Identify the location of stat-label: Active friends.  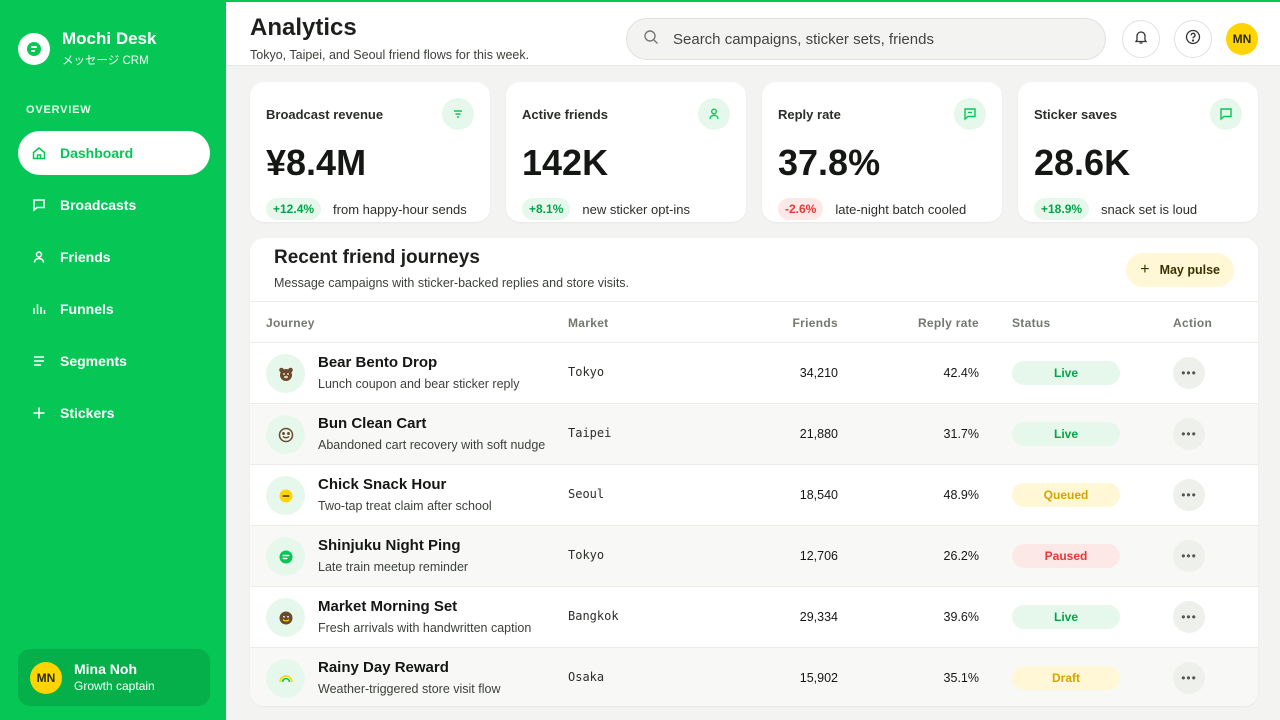
(565, 114).